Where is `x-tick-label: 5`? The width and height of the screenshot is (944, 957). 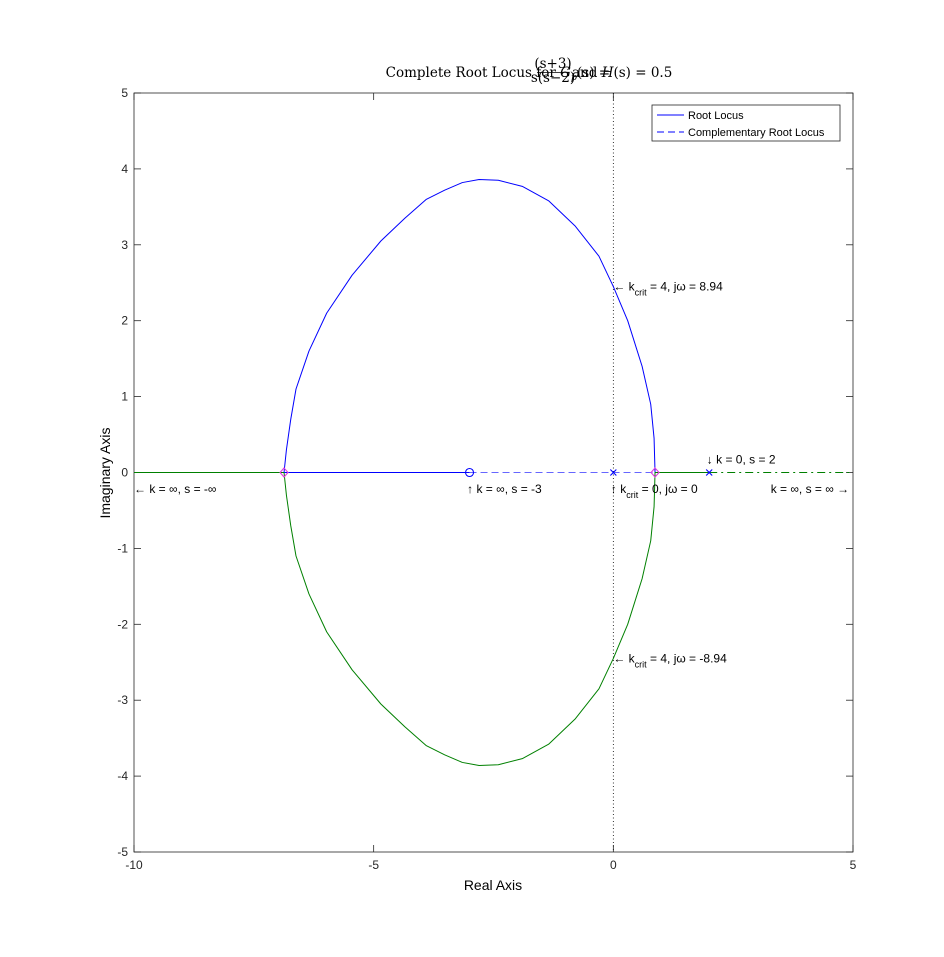
x-tick-label: 5 is located at coordinates (853, 865).